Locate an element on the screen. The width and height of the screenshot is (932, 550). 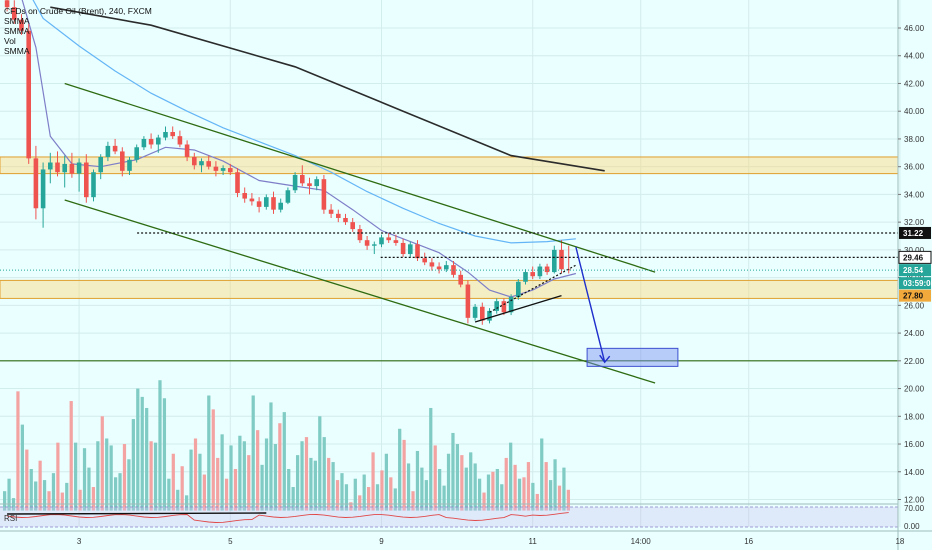
legend-symbol: CFDs on Crude Oil (Brent), 240, FXCM is located at coordinates (78, 11).